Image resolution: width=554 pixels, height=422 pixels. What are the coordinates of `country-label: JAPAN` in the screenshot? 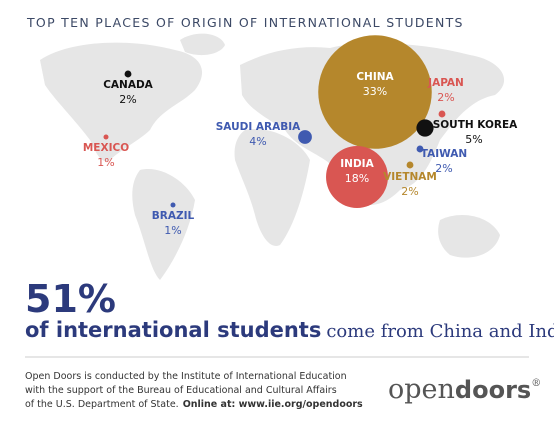 It's located at (445, 83).